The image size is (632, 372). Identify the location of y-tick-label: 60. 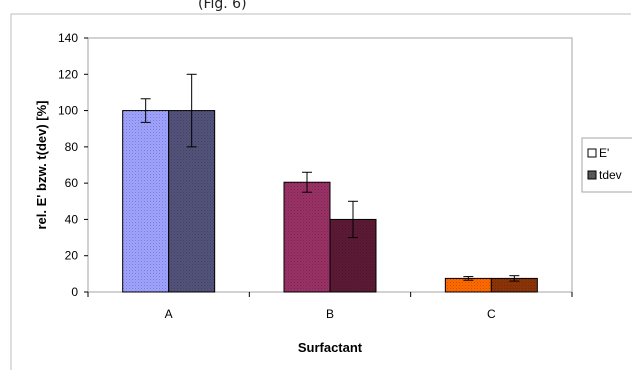
(72, 183).